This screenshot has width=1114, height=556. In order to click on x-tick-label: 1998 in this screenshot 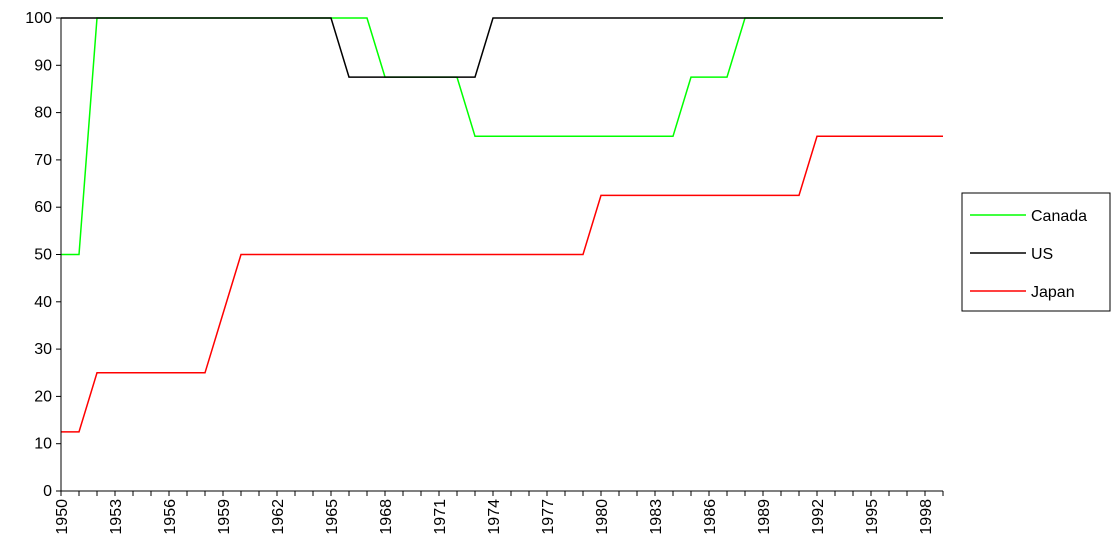, I will do `click(926, 517)`.